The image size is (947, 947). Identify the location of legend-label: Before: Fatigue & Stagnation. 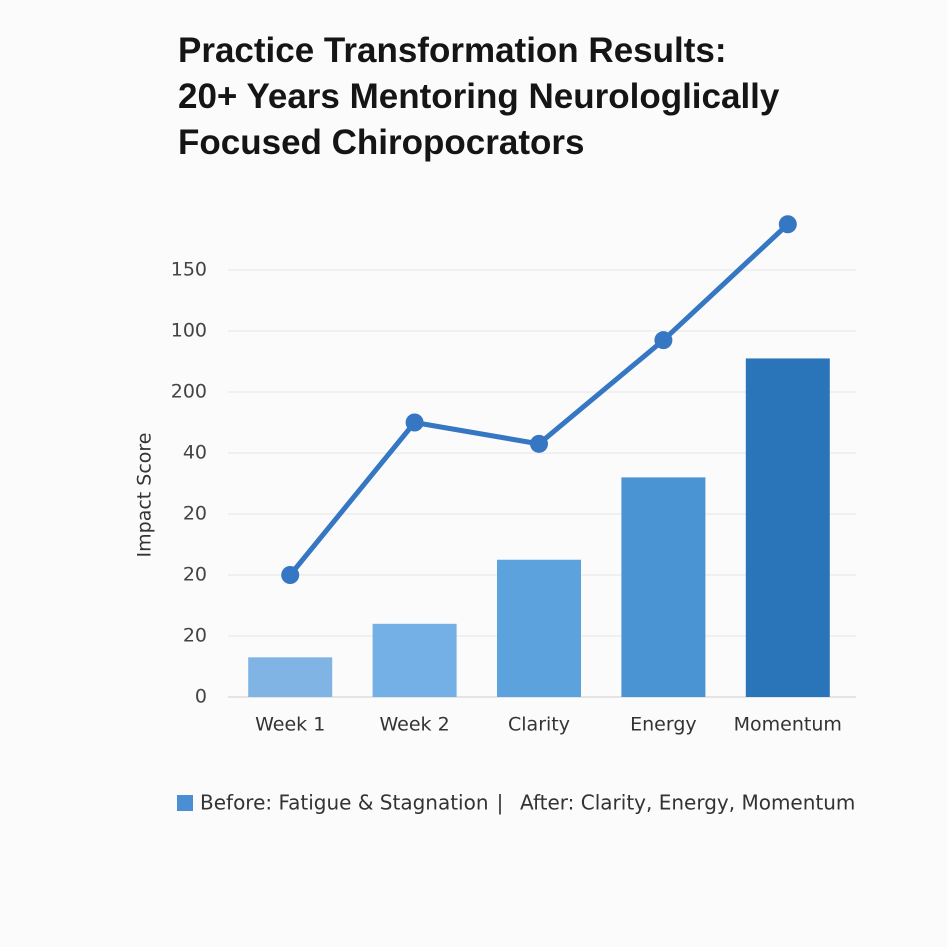
(344, 803).